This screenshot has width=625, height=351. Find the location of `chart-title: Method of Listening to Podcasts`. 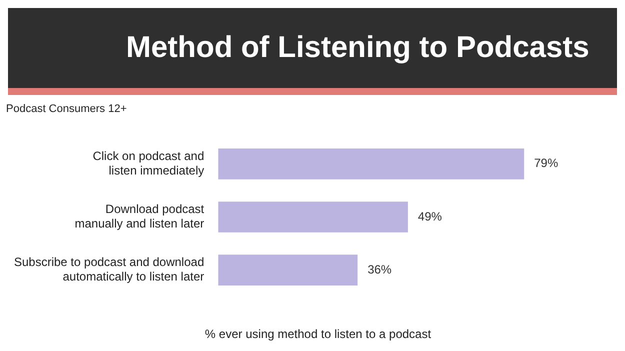

chart-title: Method of Listening to Podcasts is located at coordinates (358, 48).